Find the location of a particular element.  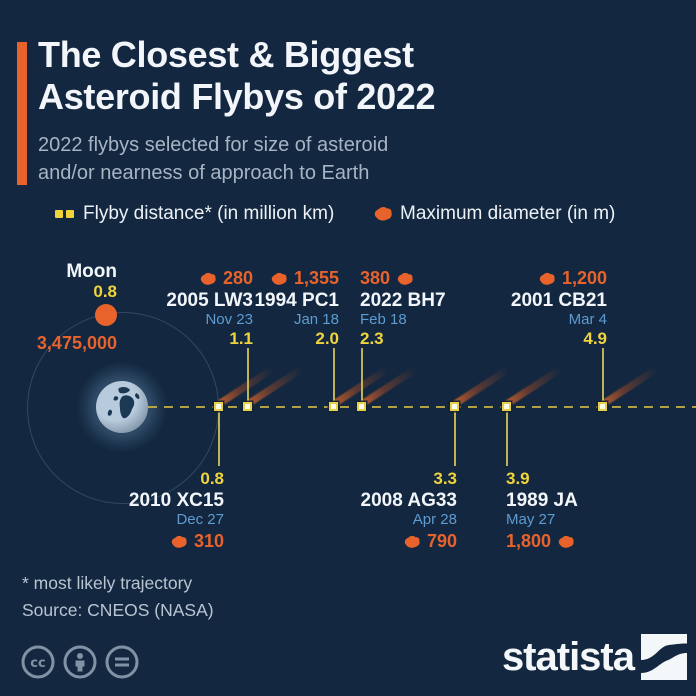

diameter-row: 380 is located at coordinates (387, 278).